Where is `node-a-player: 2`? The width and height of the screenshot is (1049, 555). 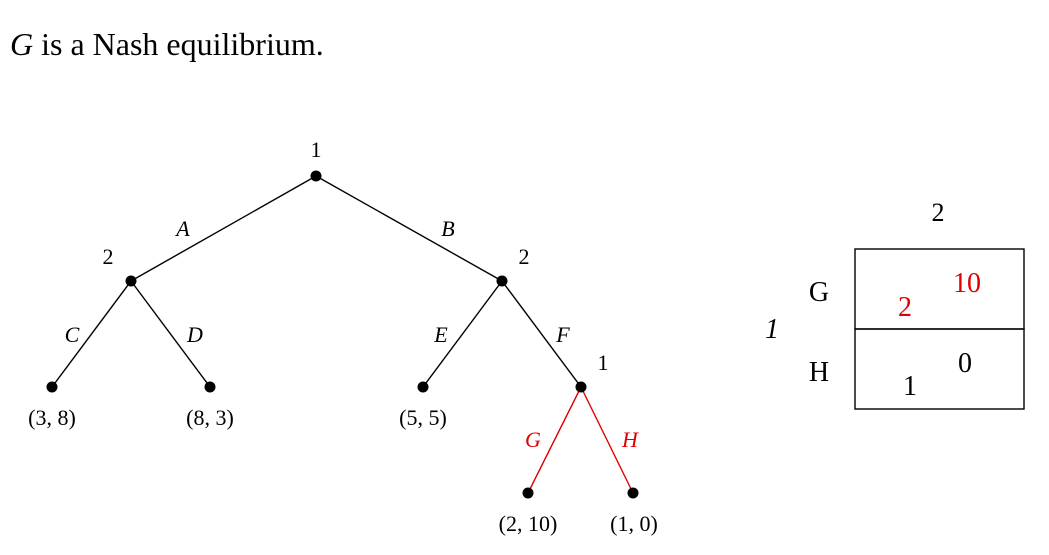
node-a-player: 2 is located at coordinates (108, 256).